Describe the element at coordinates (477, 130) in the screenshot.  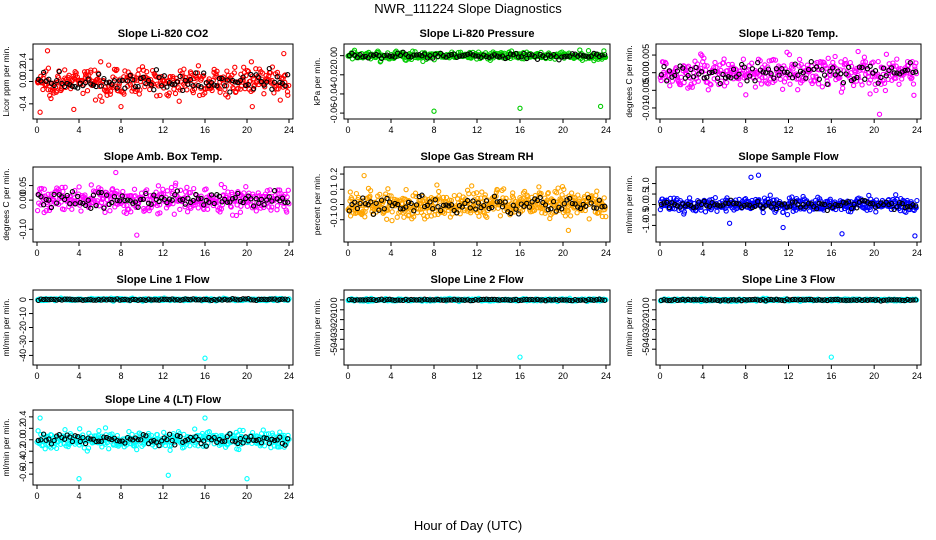
I see `x-tick-label: 12` at that location.